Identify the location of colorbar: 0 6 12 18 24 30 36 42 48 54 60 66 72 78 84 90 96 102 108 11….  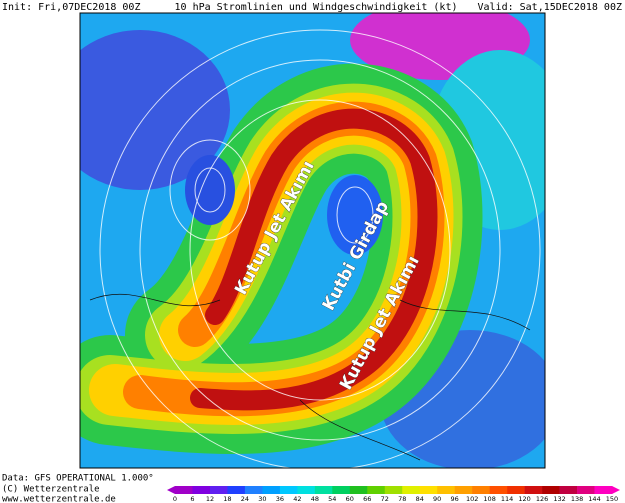
(393, 494).